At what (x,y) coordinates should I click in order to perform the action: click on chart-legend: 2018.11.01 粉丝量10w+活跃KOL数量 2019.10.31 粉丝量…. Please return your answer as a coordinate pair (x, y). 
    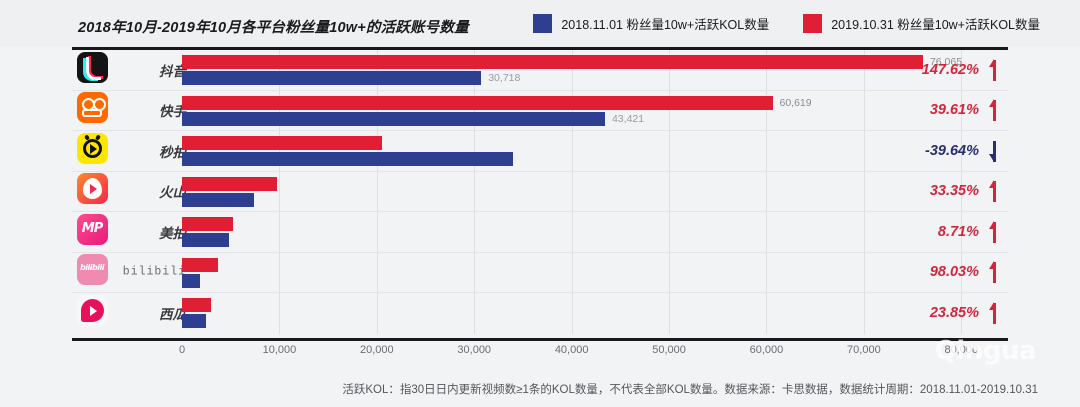
    Looking at the image, I should click on (786, 23).